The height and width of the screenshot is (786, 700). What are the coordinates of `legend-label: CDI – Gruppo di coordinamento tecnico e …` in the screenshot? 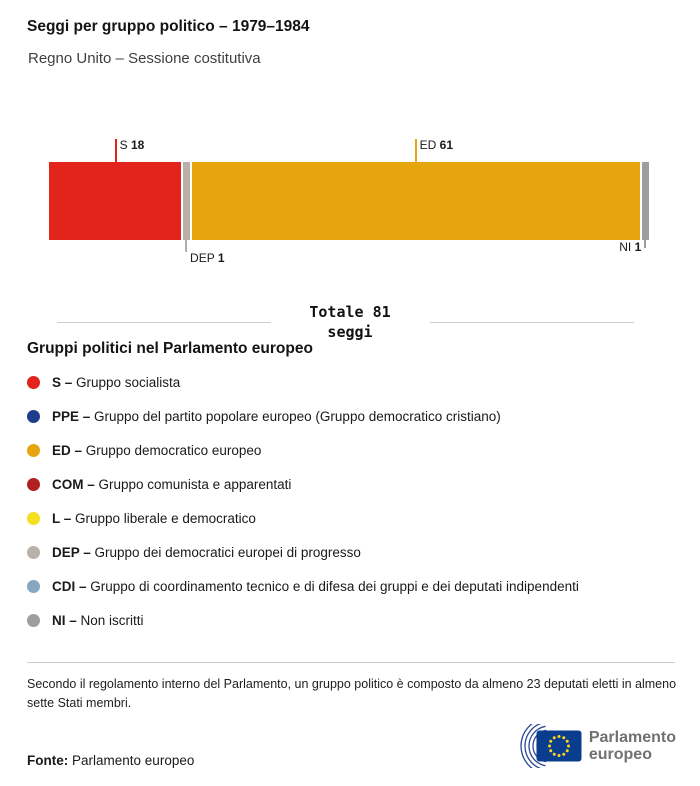 It's located at (315, 586).